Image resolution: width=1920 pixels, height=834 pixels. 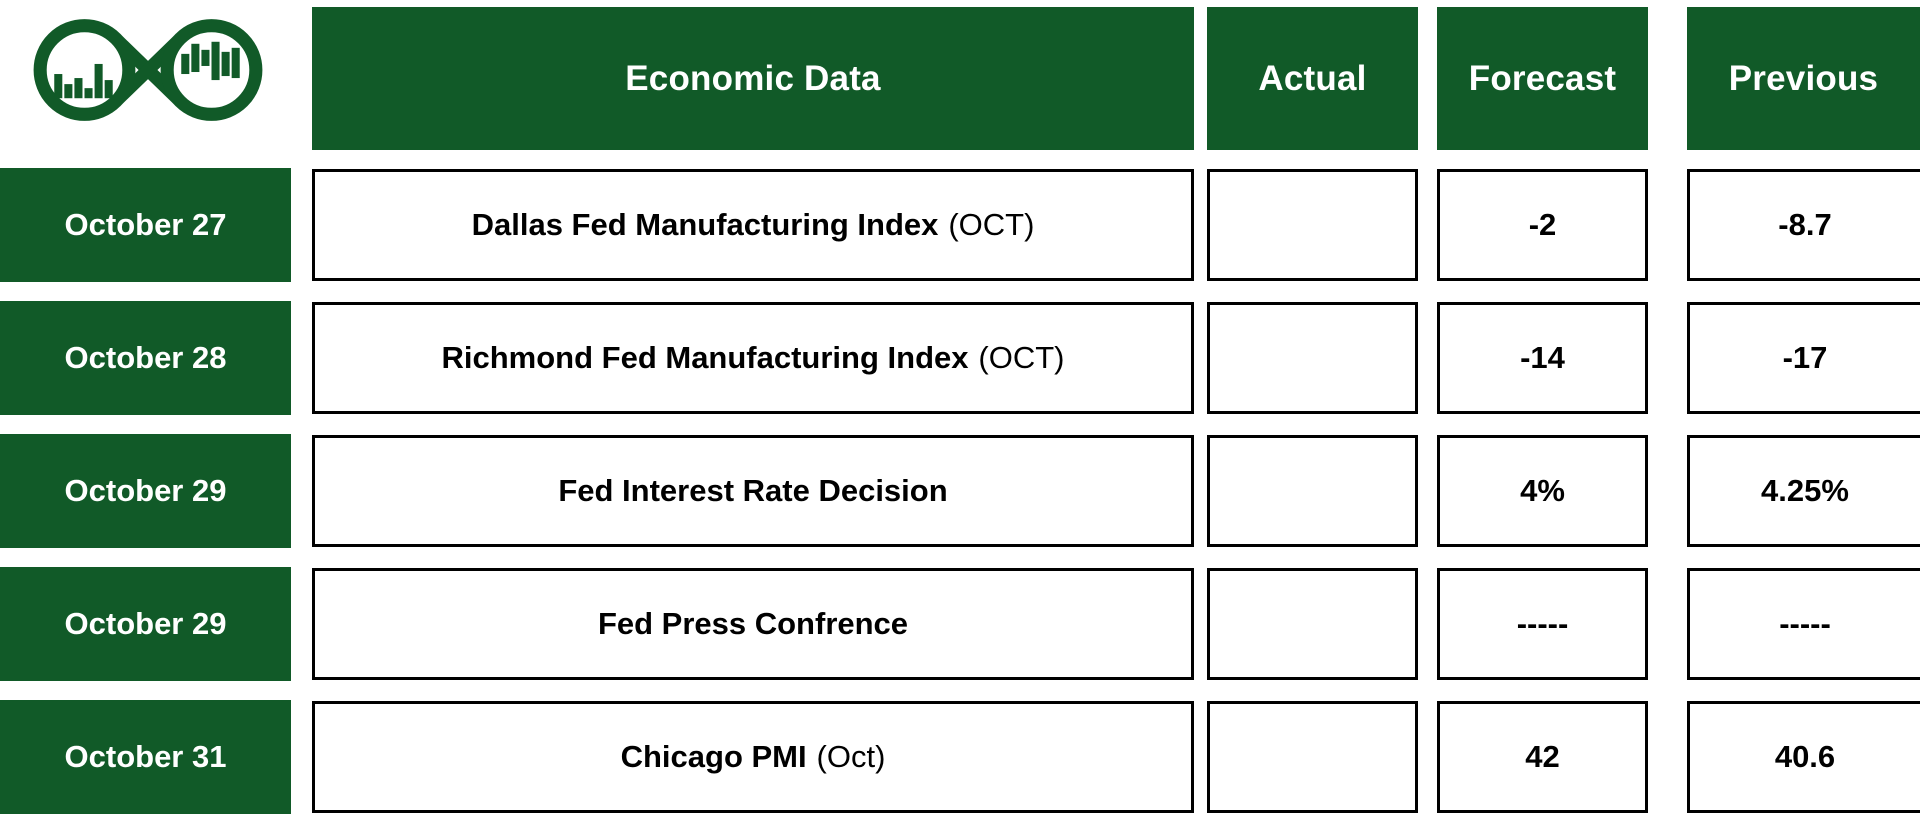 I want to click on event-name: Richmond Fed Manufacturing Index, so click(x=705, y=357).